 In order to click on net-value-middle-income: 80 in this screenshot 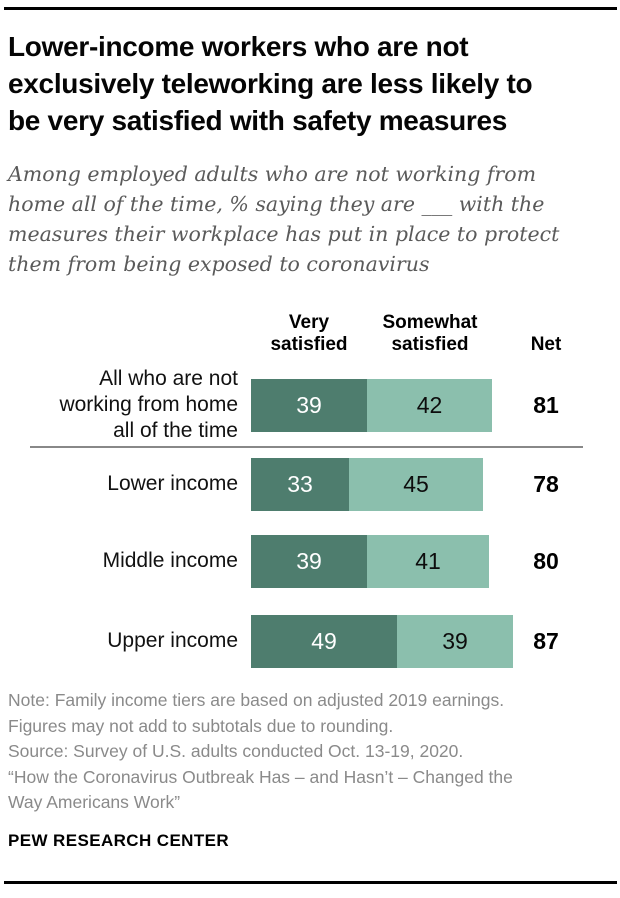, I will do `click(546, 561)`.